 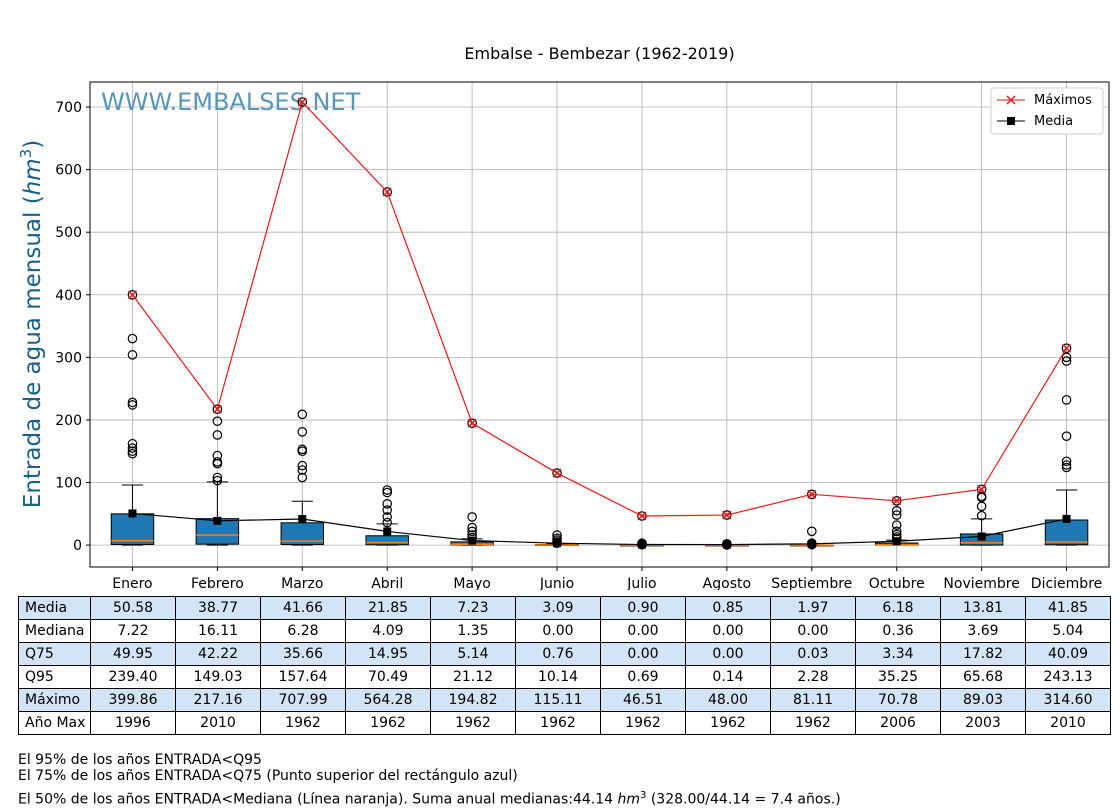 What do you see at coordinates (54, 654) in the screenshot?
I see `row-label: Q75` at bounding box center [54, 654].